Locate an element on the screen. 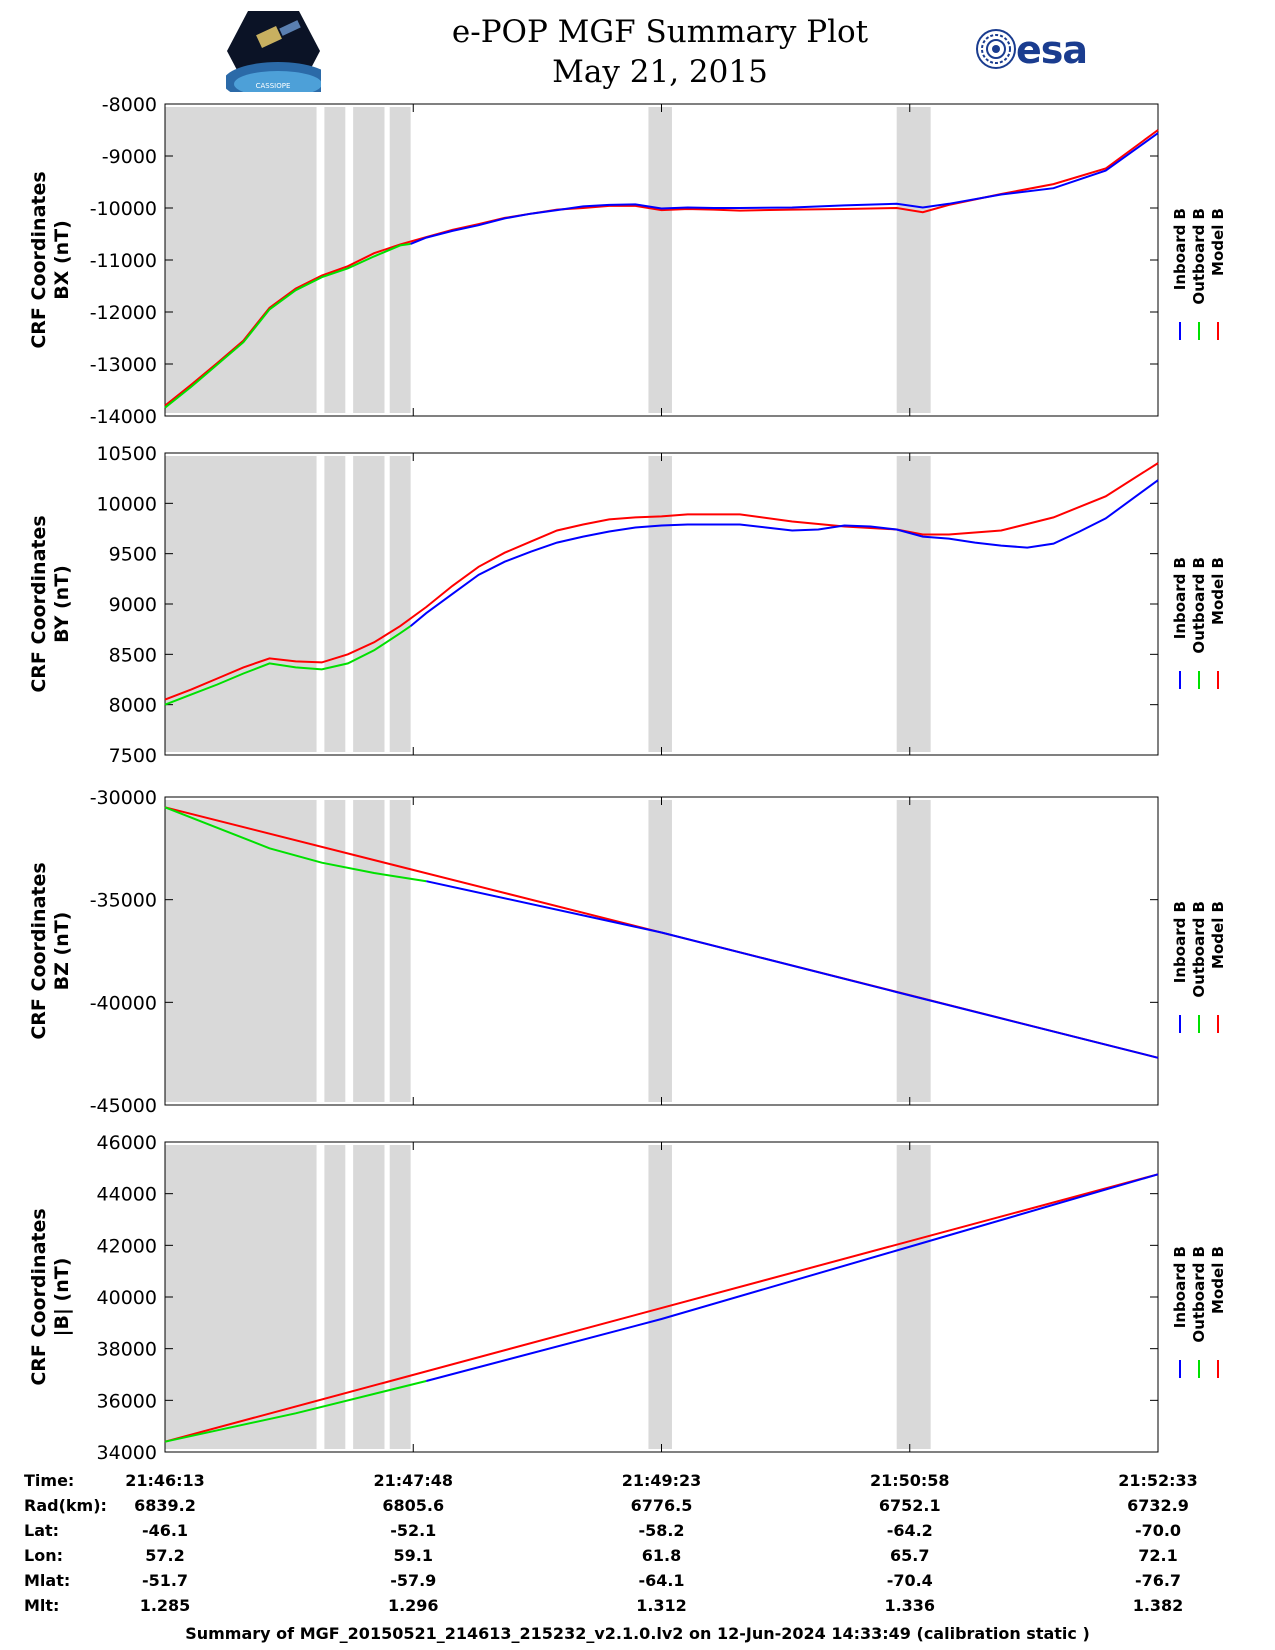 The width and height of the screenshot is (1275, 1650). table-row-label: Lat: is located at coordinates (41, 1530).